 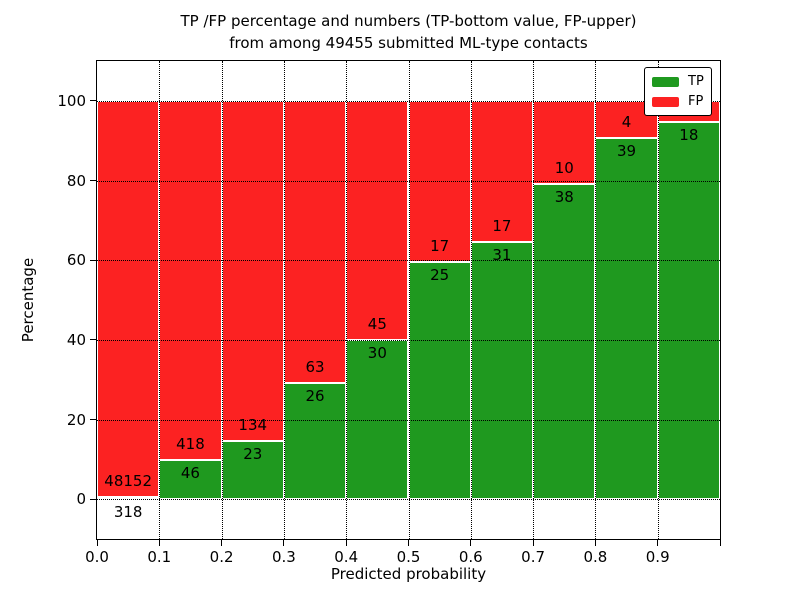 What do you see at coordinates (190, 472) in the screenshot?
I see `tp-count-label: 46` at bounding box center [190, 472].